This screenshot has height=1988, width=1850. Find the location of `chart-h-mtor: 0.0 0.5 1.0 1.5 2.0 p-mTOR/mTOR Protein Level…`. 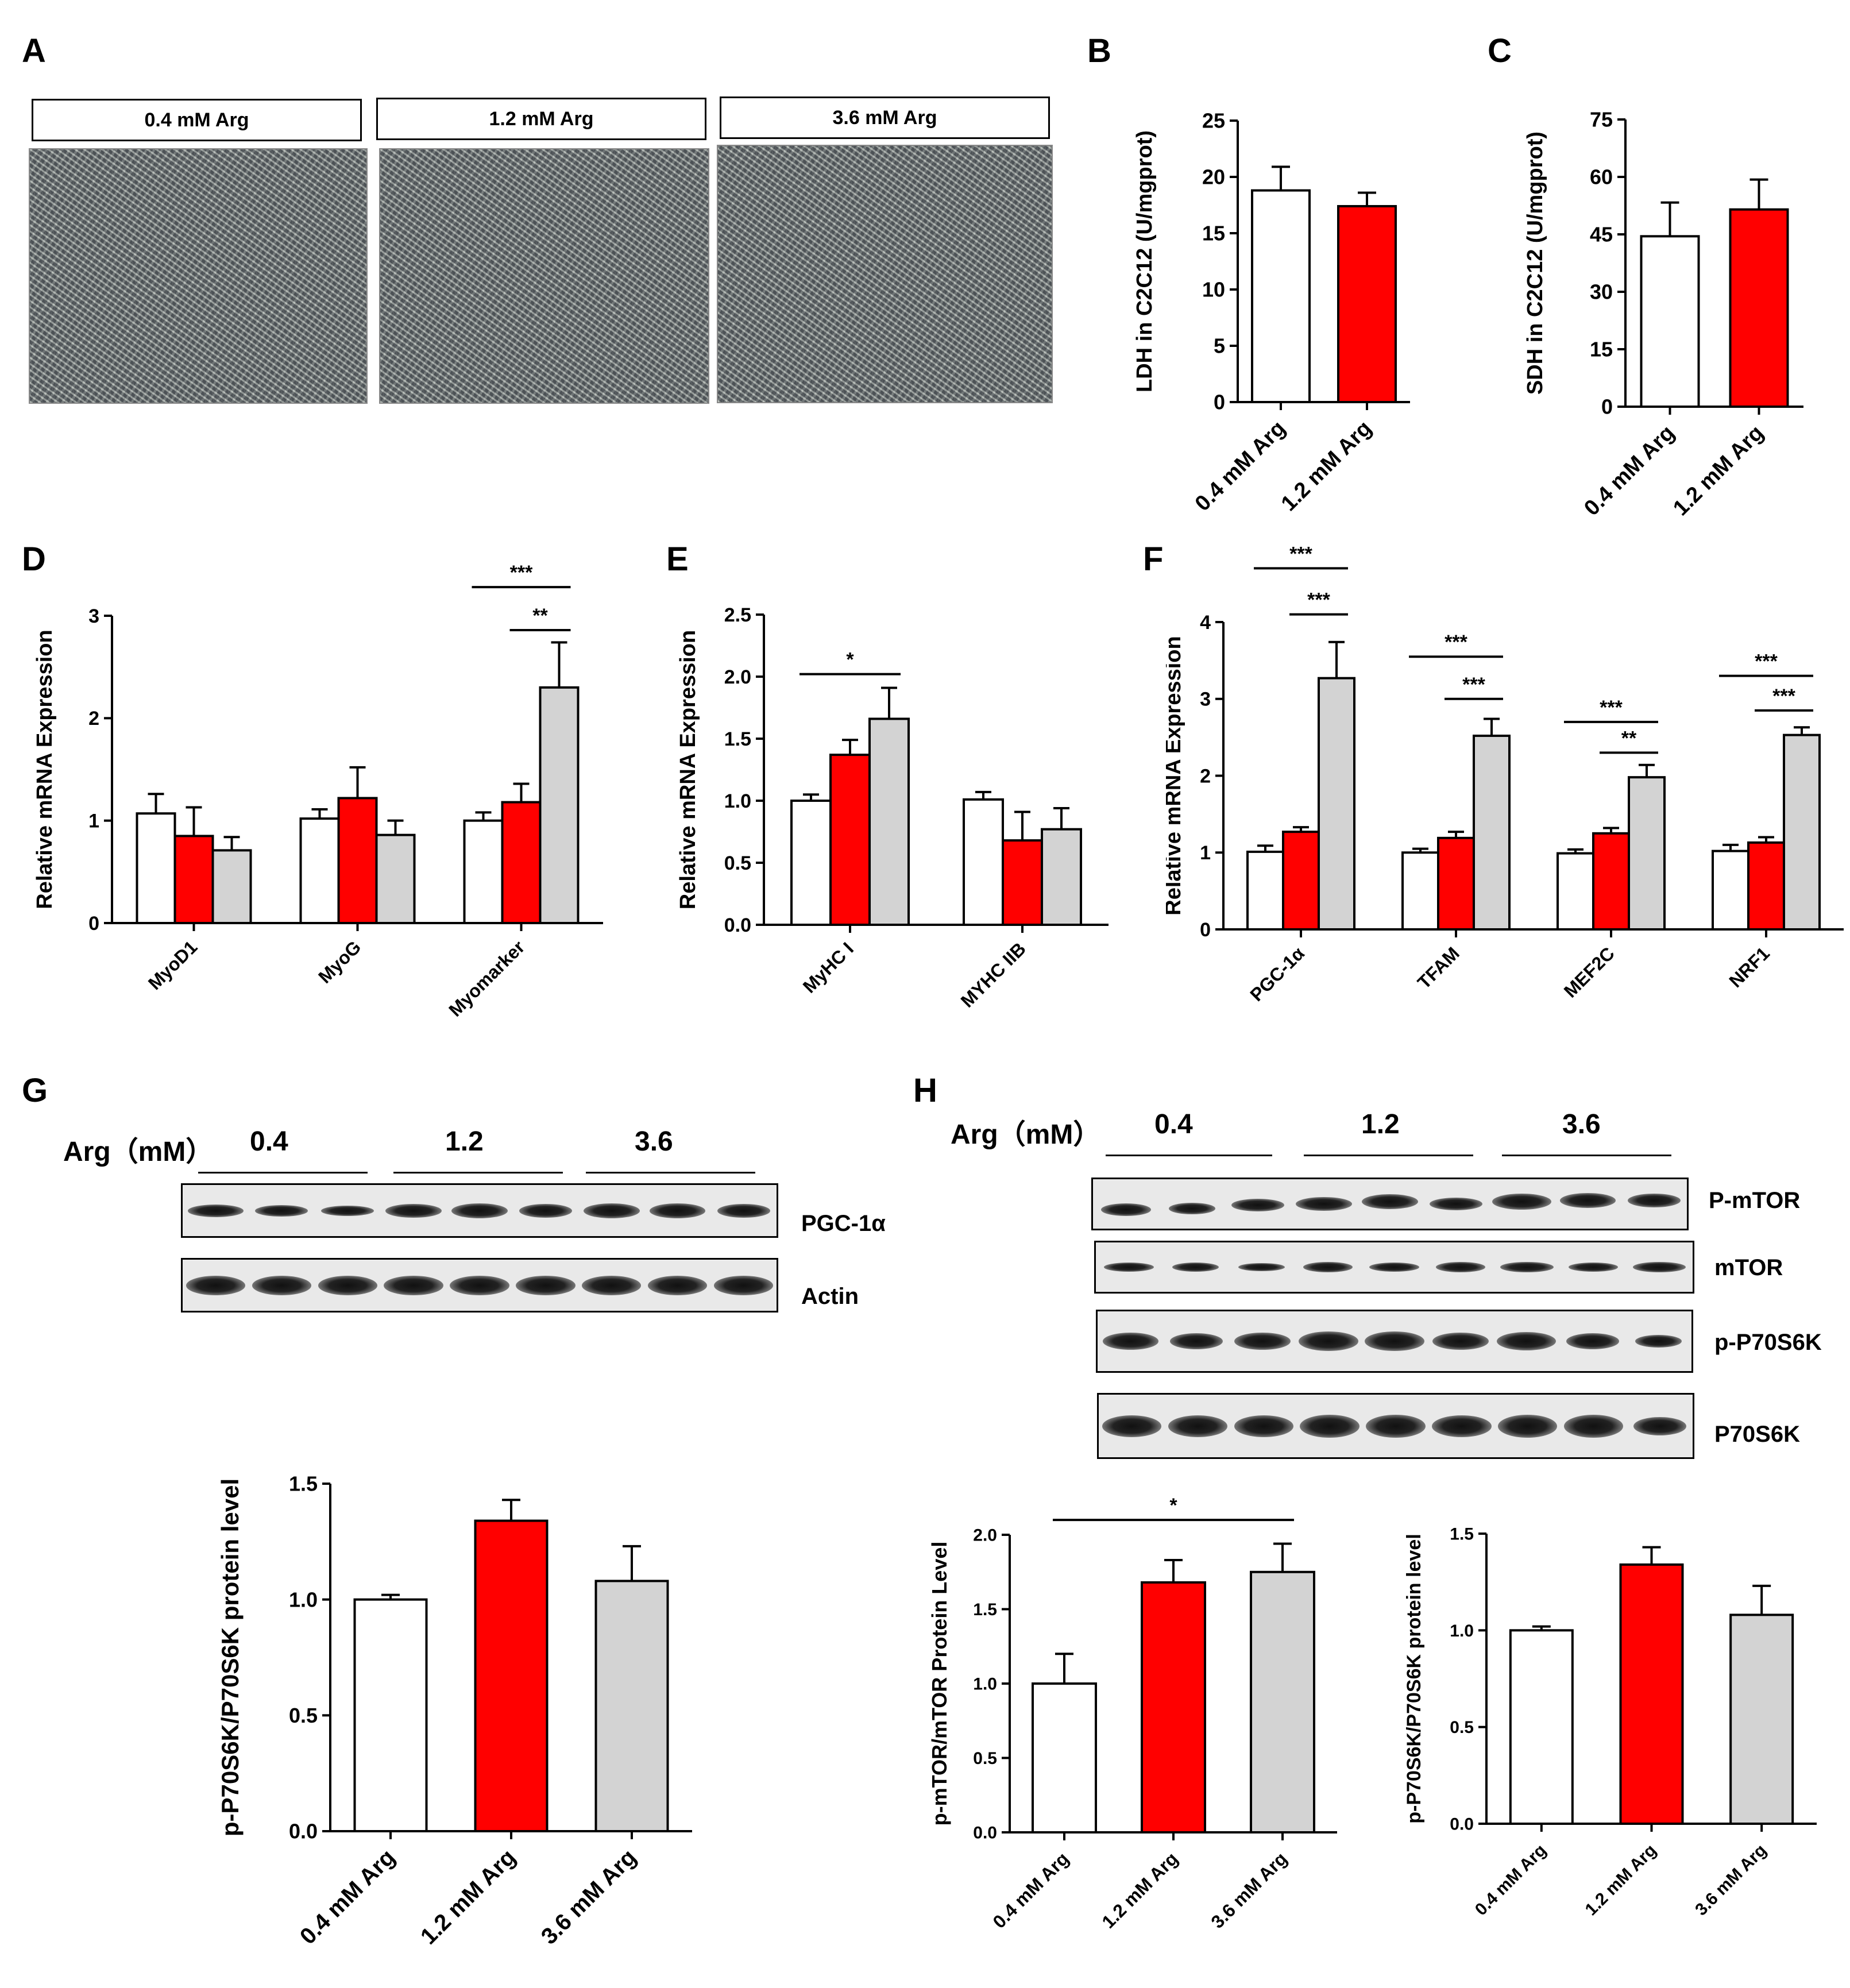

chart-h-mtor: 0.0 0.5 1.0 1.5 2.0 p-mTOR/mTOR Protein Level… is located at coordinates (1132, 1714).